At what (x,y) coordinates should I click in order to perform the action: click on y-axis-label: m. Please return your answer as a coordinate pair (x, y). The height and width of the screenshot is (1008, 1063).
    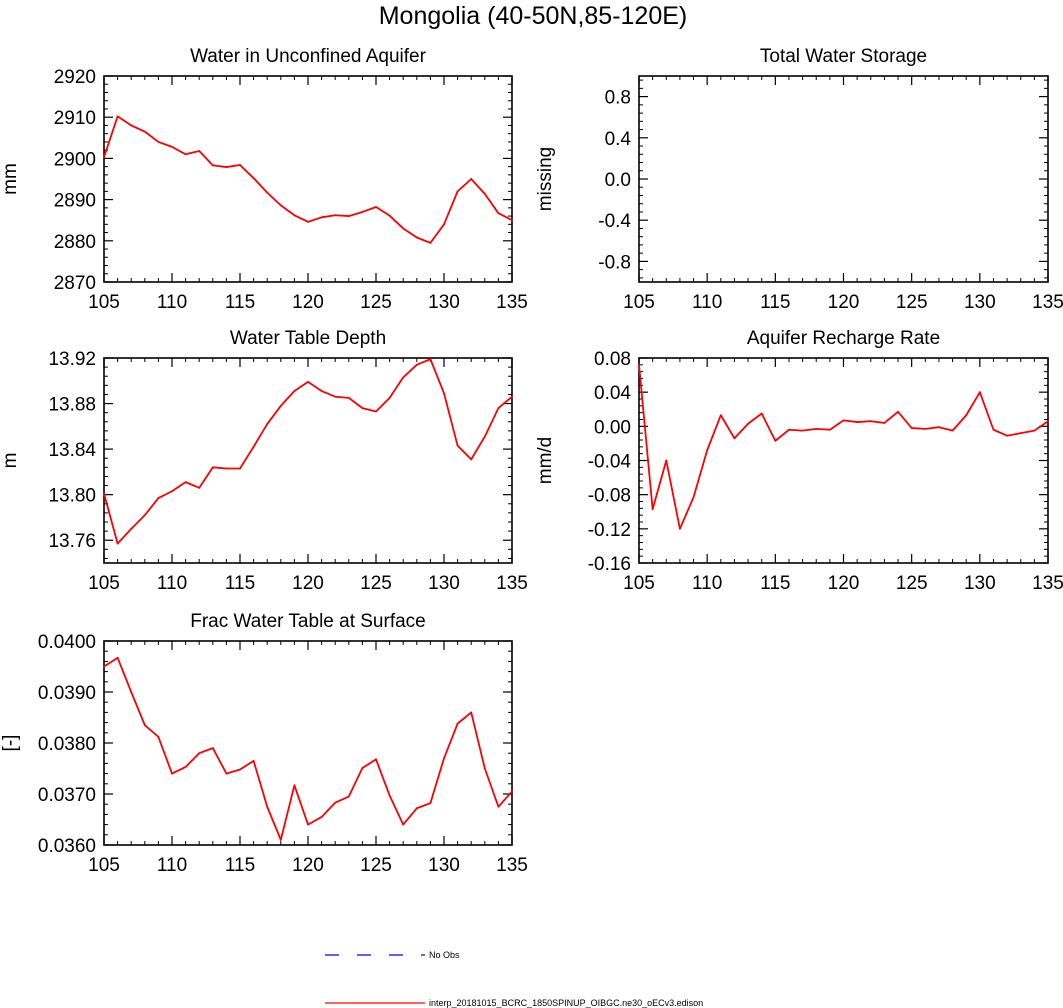
    Looking at the image, I should click on (10, 461).